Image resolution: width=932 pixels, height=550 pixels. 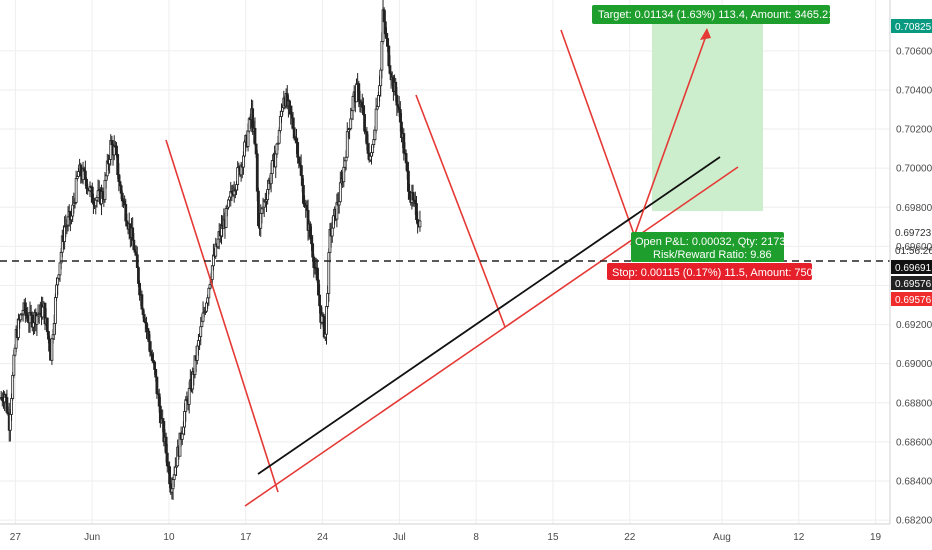 I want to click on y-tick-label: 0.68600, so click(x=914, y=442).